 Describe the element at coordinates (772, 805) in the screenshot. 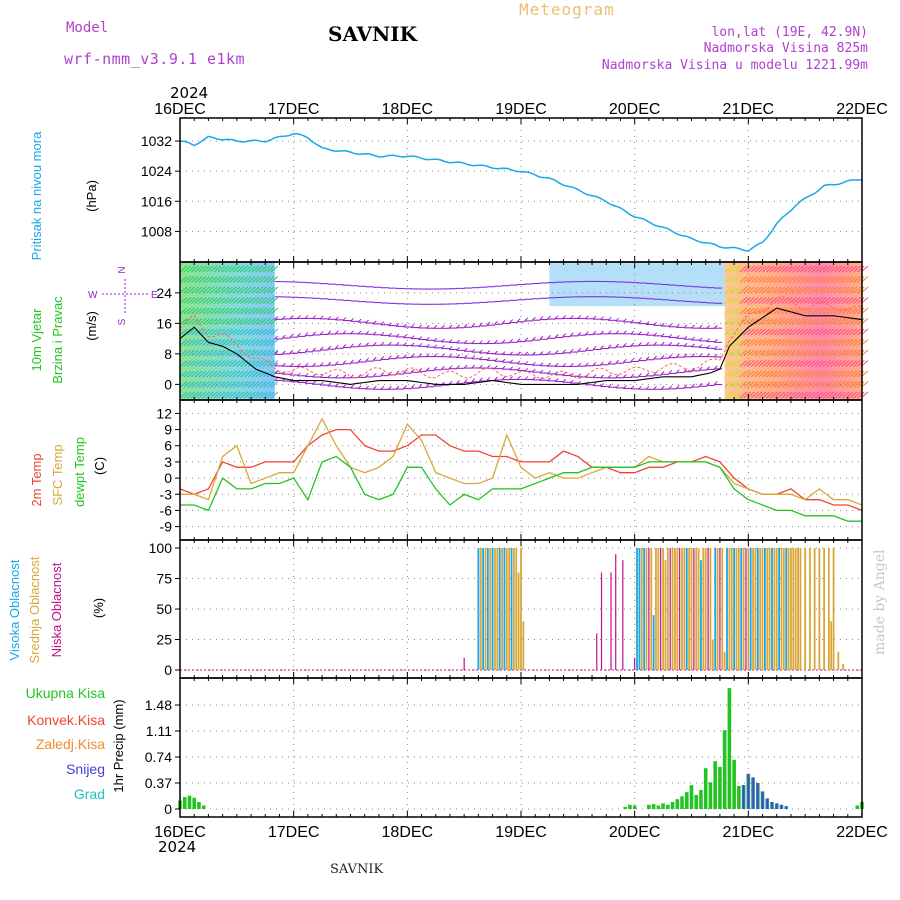

I see `precip-bar-snow-core` at that location.